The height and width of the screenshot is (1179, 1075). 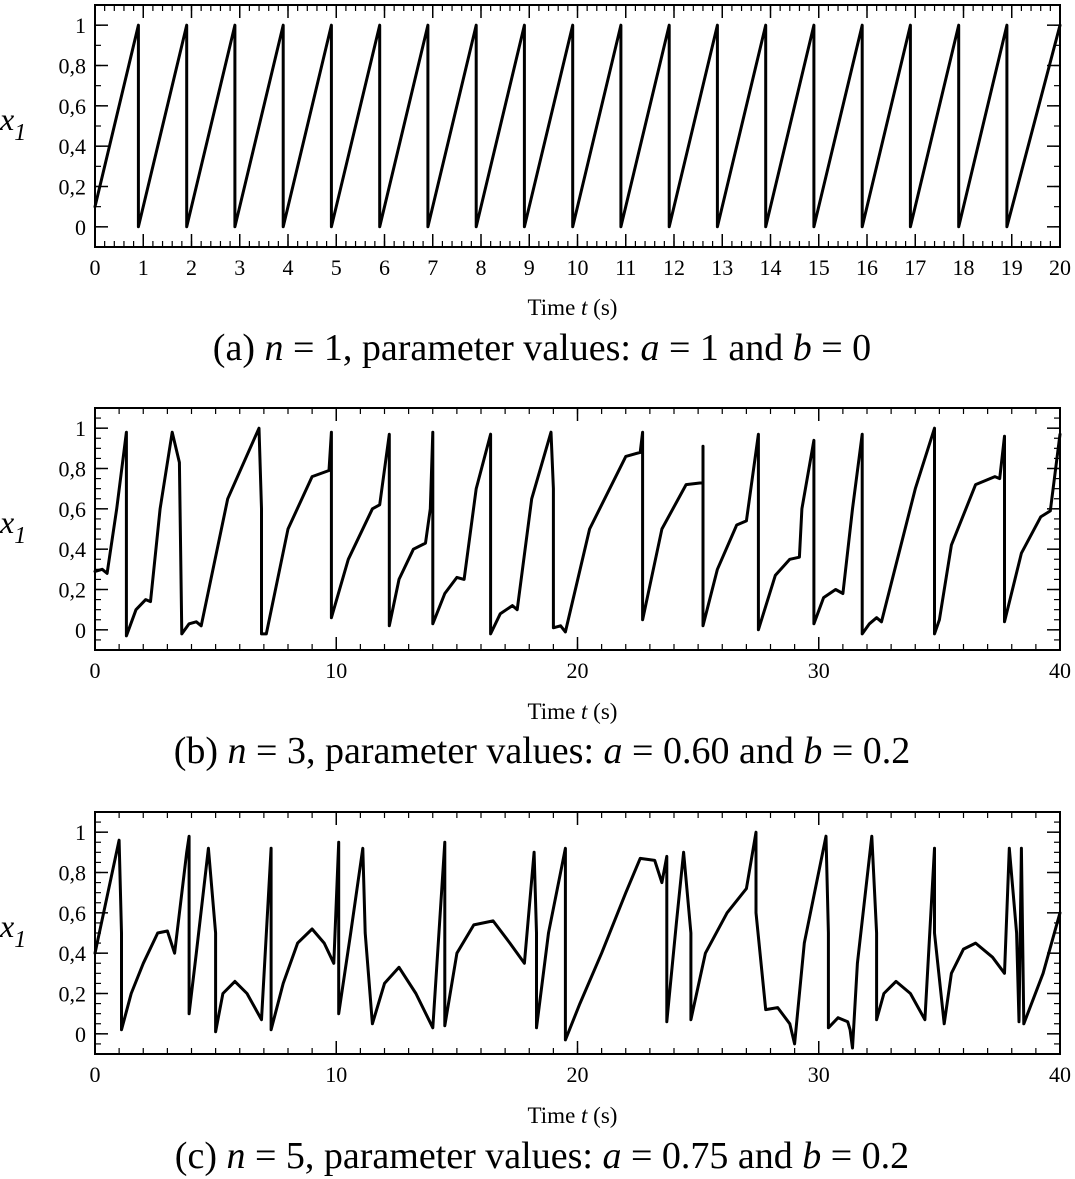 What do you see at coordinates (915, 267) in the screenshot?
I see `x-tick-label: 17` at bounding box center [915, 267].